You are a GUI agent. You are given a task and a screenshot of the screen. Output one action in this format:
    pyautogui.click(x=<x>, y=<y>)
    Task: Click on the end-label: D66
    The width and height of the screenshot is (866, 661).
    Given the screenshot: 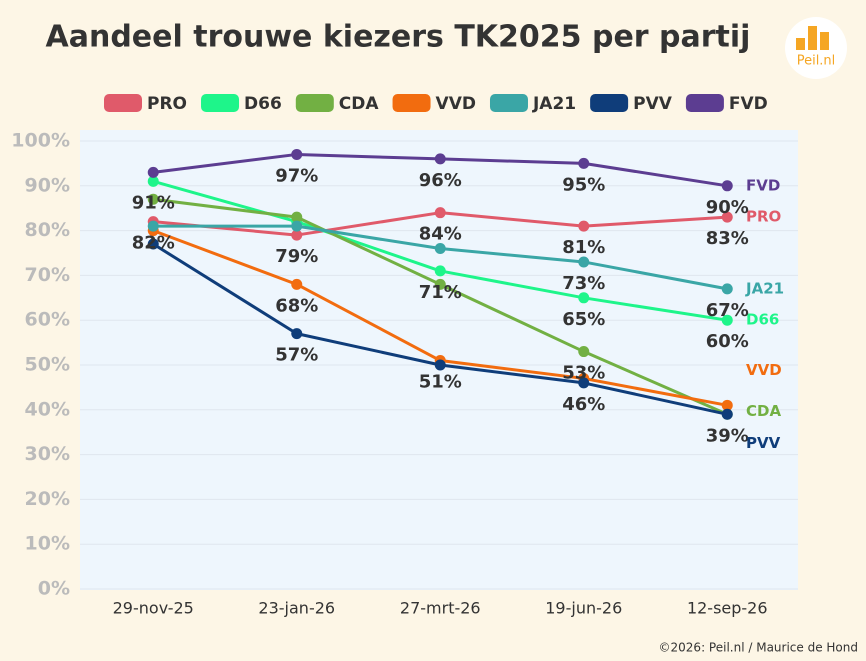 What is the action you would take?
    pyautogui.click(x=762, y=320)
    